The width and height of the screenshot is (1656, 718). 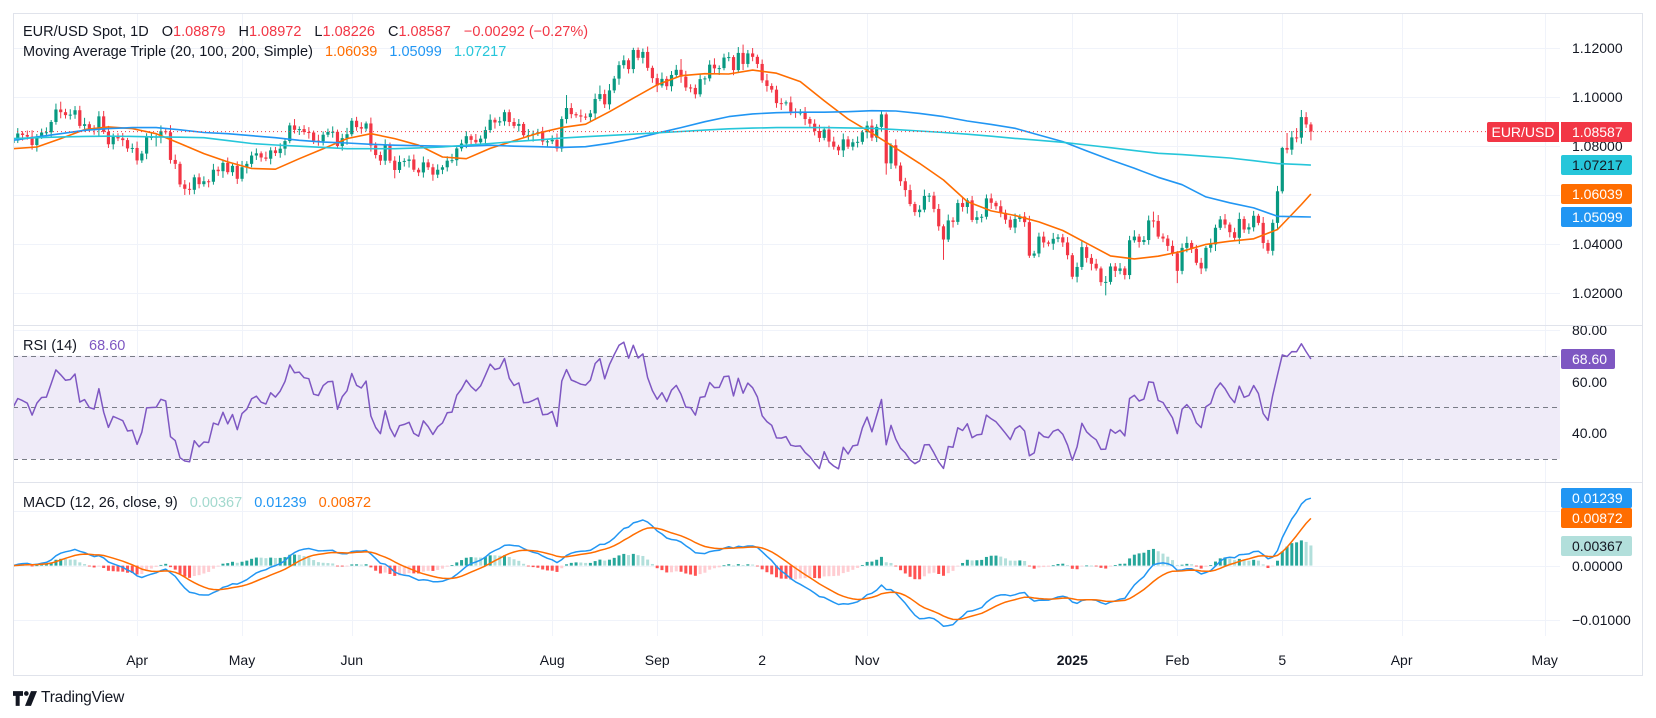 What do you see at coordinates (194, 32) in the screenshot?
I see `ohlc-open: O1.08879` at bounding box center [194, 32].